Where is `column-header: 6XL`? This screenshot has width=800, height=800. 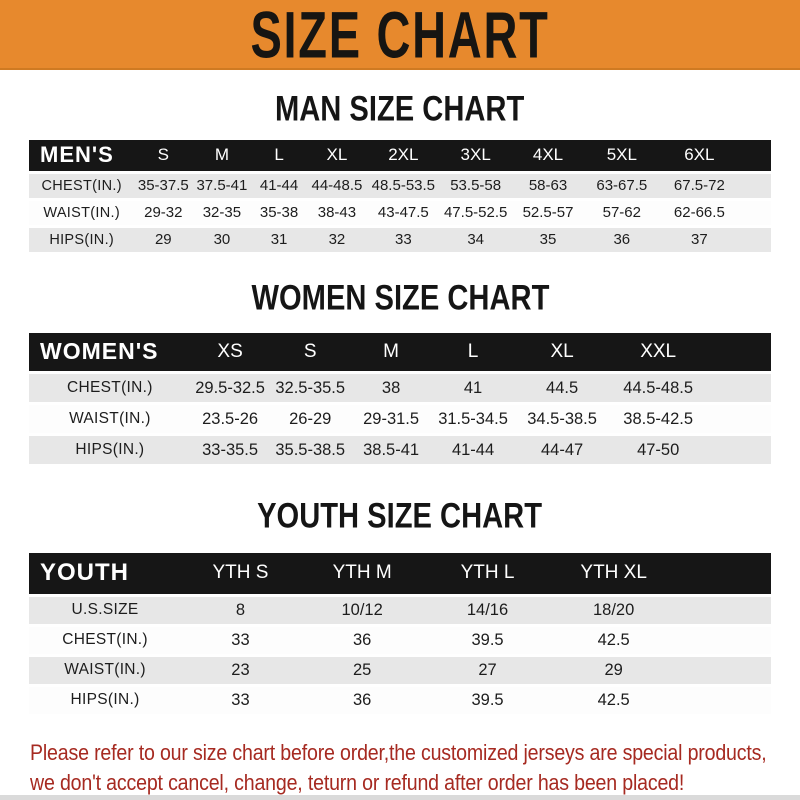 column-header: 6XL is located at coordinates (699, 156).